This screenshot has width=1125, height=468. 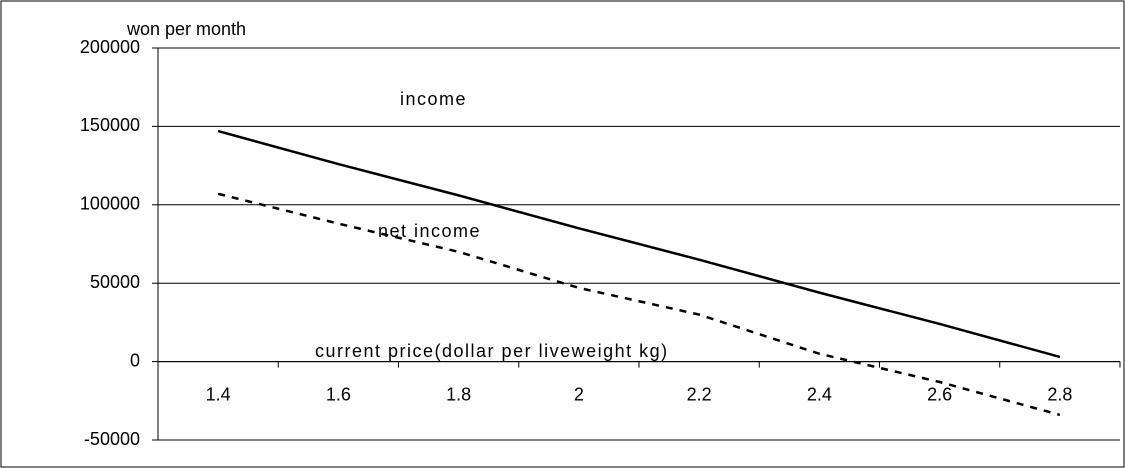 What do you see at coordinates (939, 394) in the screenshot?
I see `x-tick-label: 2.6` at bounding box center [939, 394].